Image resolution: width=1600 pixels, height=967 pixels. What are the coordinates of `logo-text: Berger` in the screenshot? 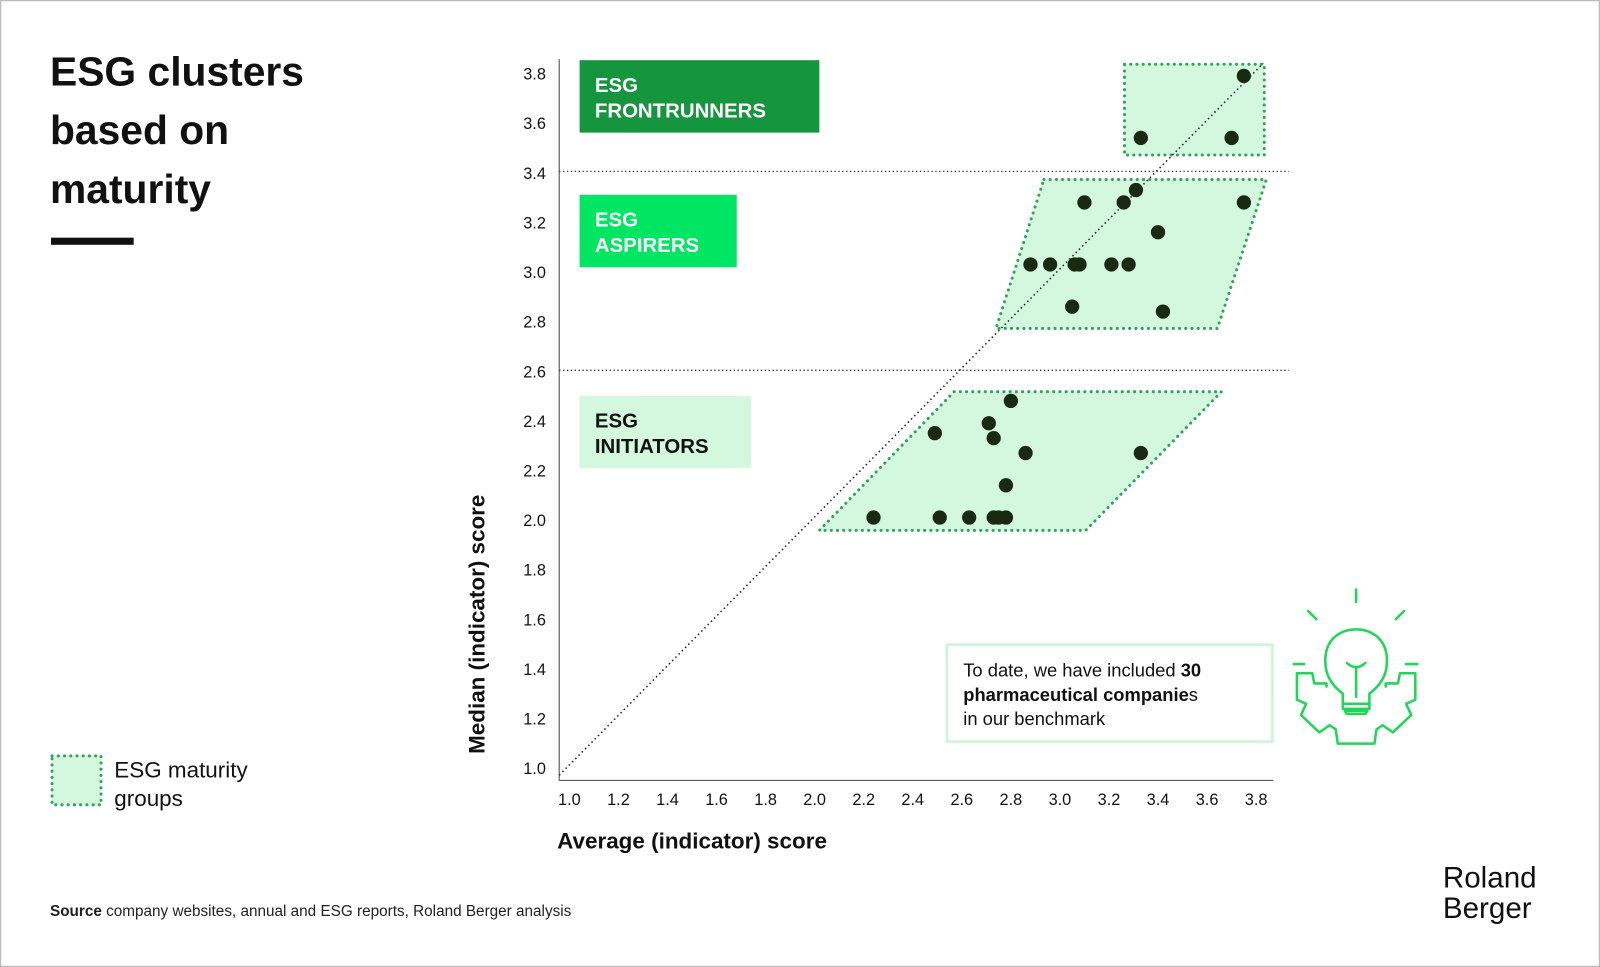 It's located at (1487, 908).